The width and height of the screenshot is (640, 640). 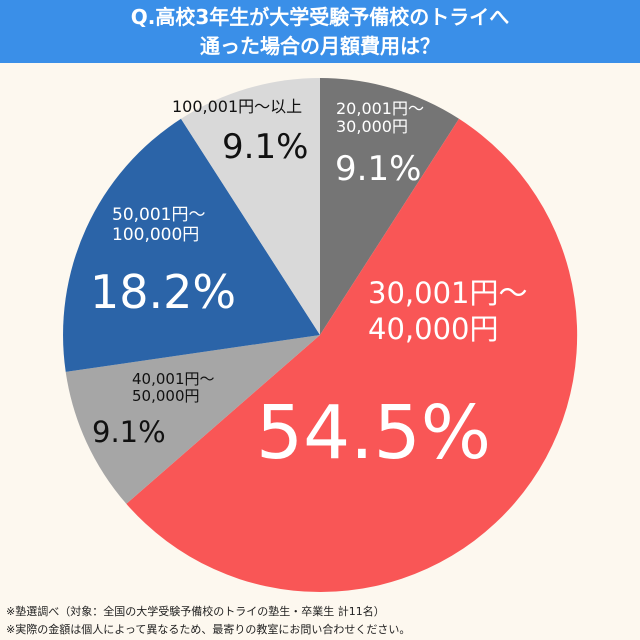 I want to click on slice-100001-plus, so click(x=250, y=206).